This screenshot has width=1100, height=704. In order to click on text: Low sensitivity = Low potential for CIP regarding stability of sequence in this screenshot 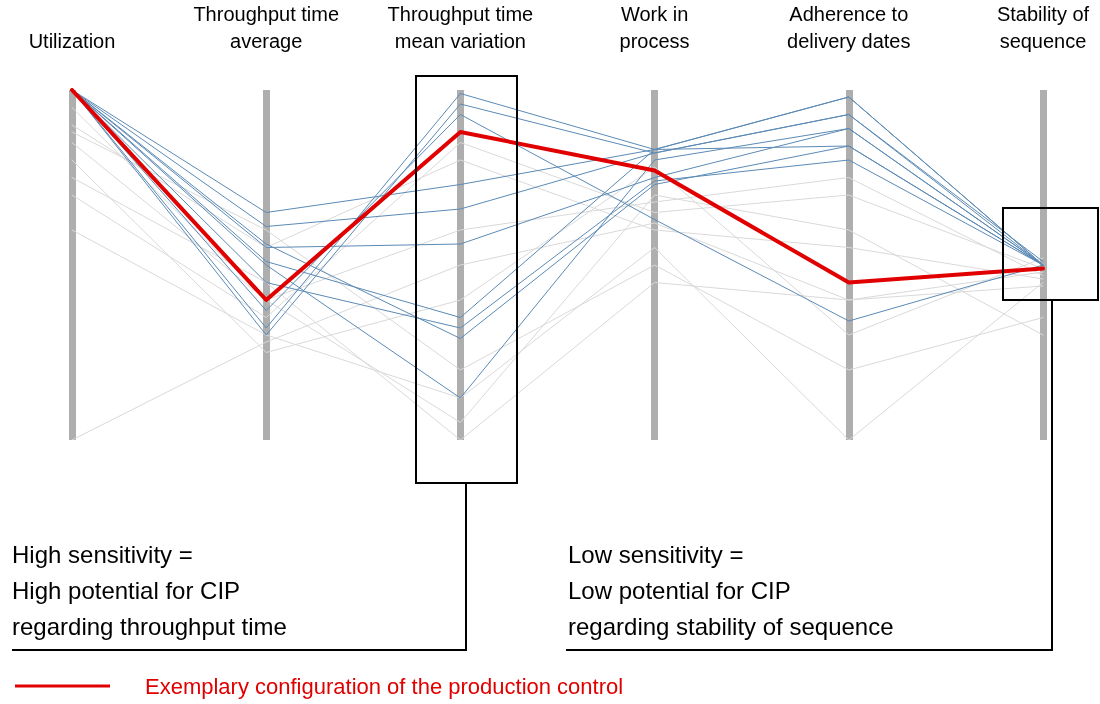, I will do `click(731, 591)`.